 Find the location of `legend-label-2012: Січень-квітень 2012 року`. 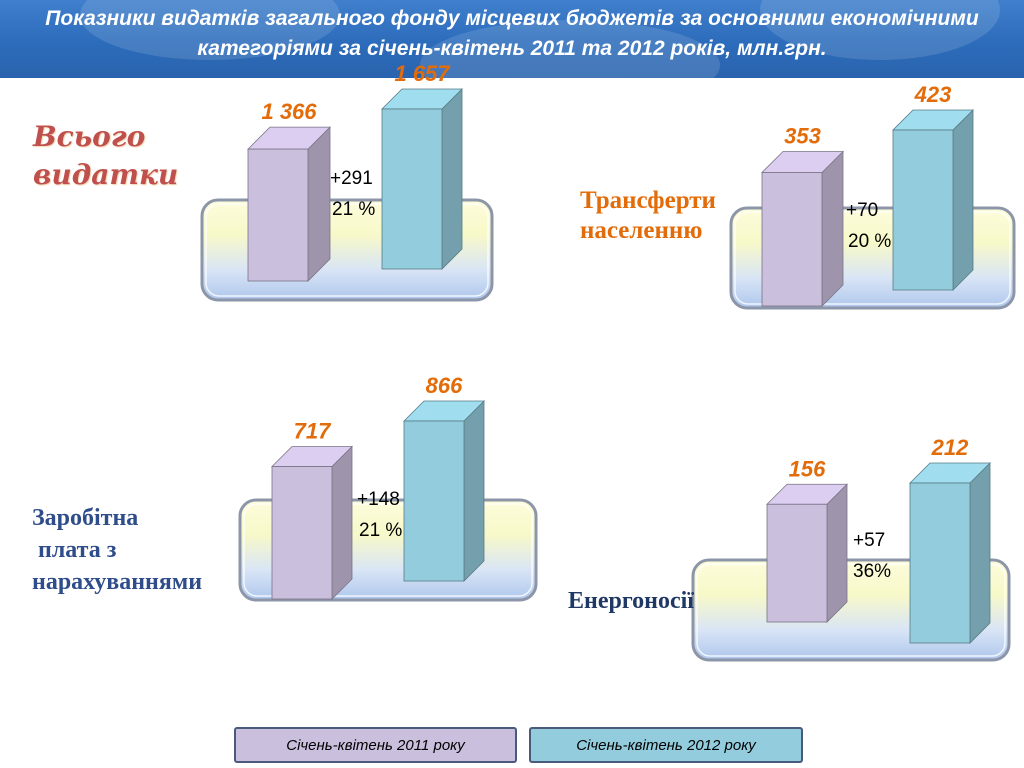

legend-label-2012: Січень-квітень 2012 року is located at coordinates (666, 745).